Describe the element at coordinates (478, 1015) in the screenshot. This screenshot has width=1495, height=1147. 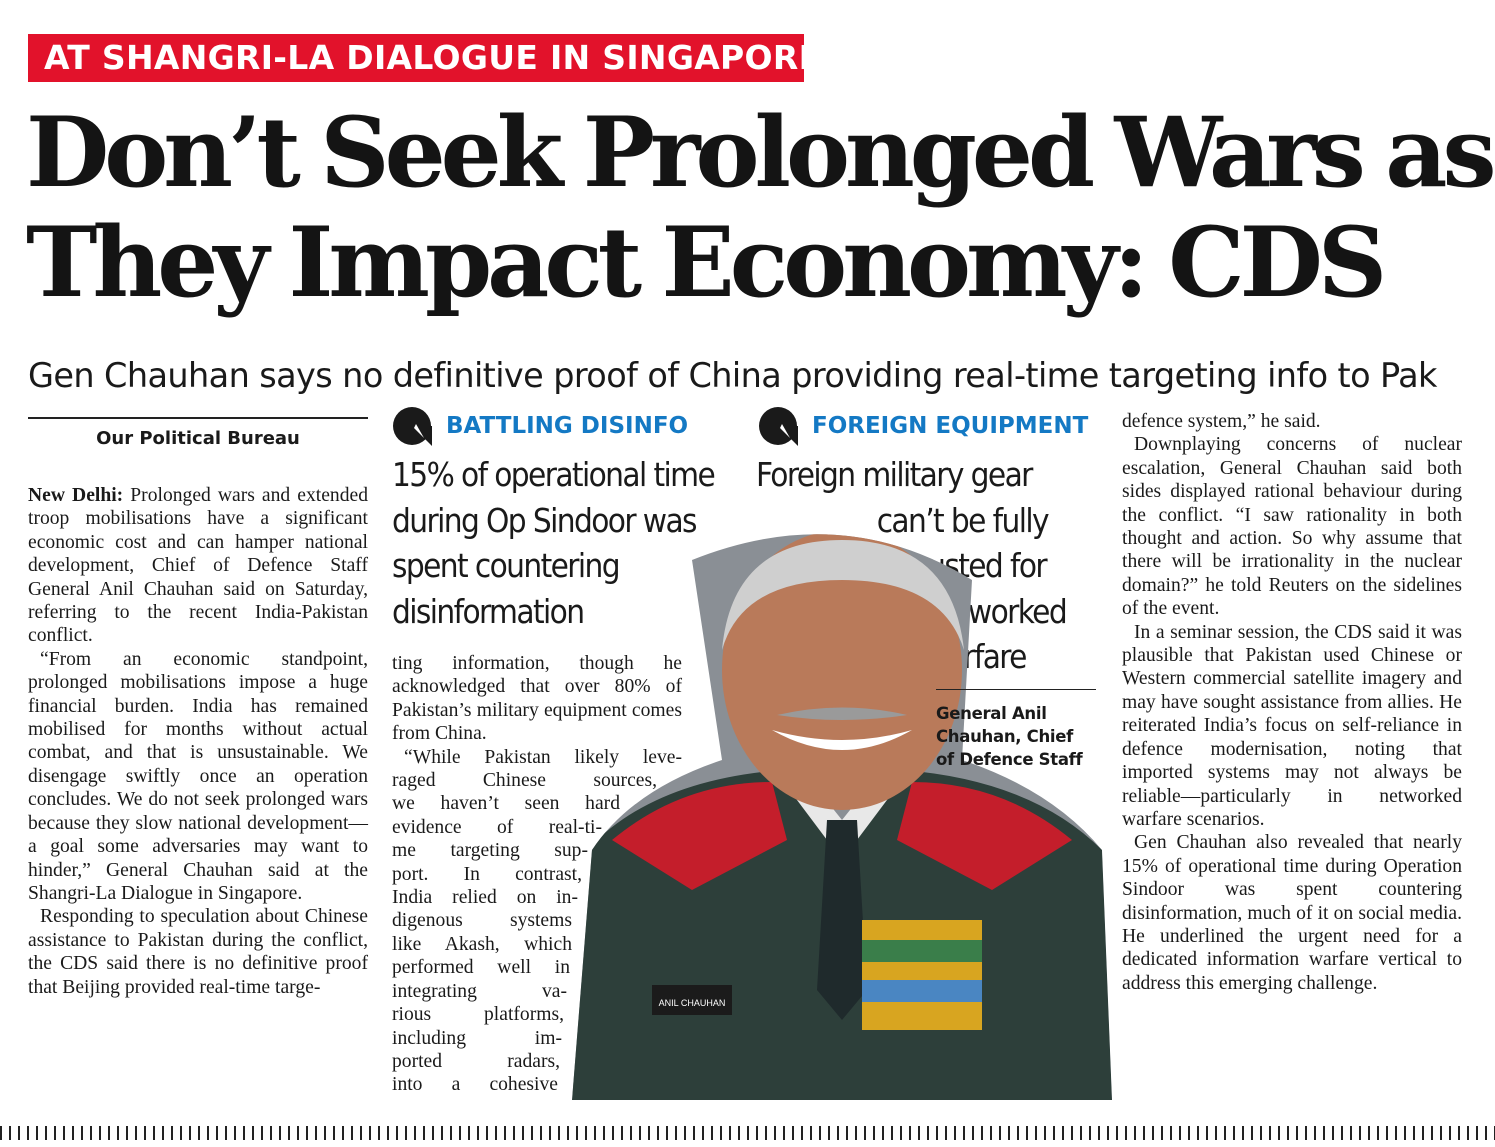
I see `text-line: rious platforms,` at that location.